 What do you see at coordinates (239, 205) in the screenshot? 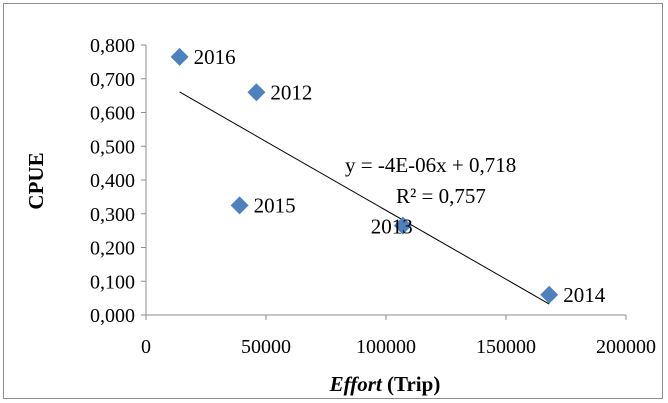
I see `data-point-2015` at bounding box center [239, 205].